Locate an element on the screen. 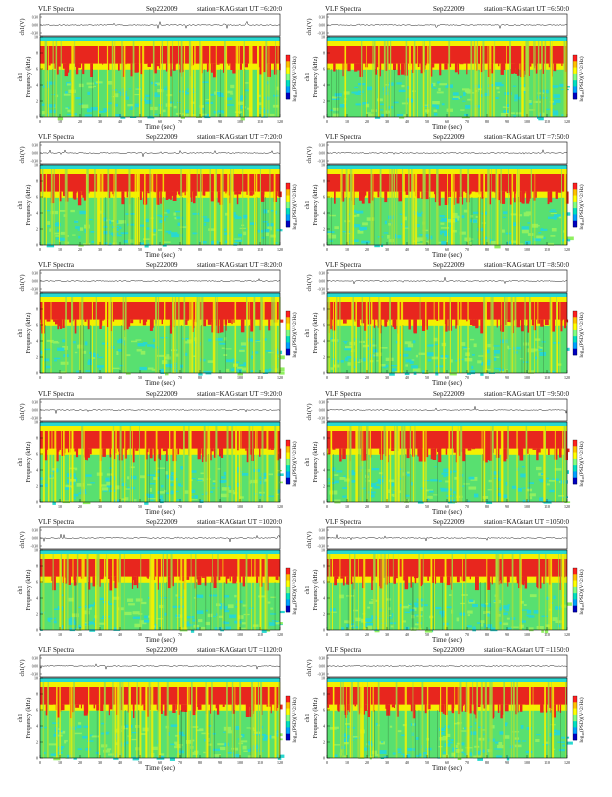 The height and width of the screenshot is (797, 612). time-tick-label: 110 is located at coordinates (547, 377).